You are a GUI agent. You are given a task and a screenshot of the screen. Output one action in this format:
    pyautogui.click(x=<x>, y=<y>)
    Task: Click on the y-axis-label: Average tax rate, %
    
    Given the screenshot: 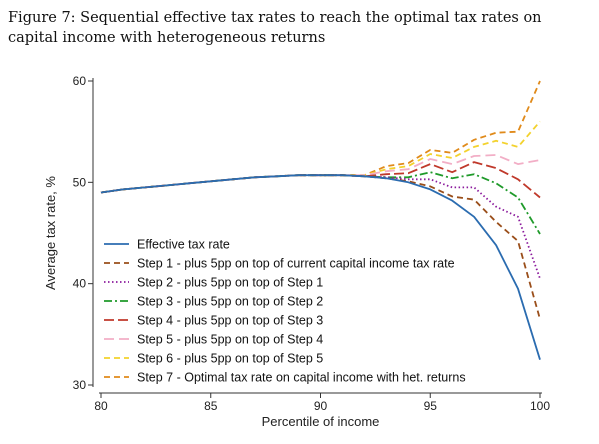 What is the action you would take?
    pyautogui.click(x=50, y=233)
    